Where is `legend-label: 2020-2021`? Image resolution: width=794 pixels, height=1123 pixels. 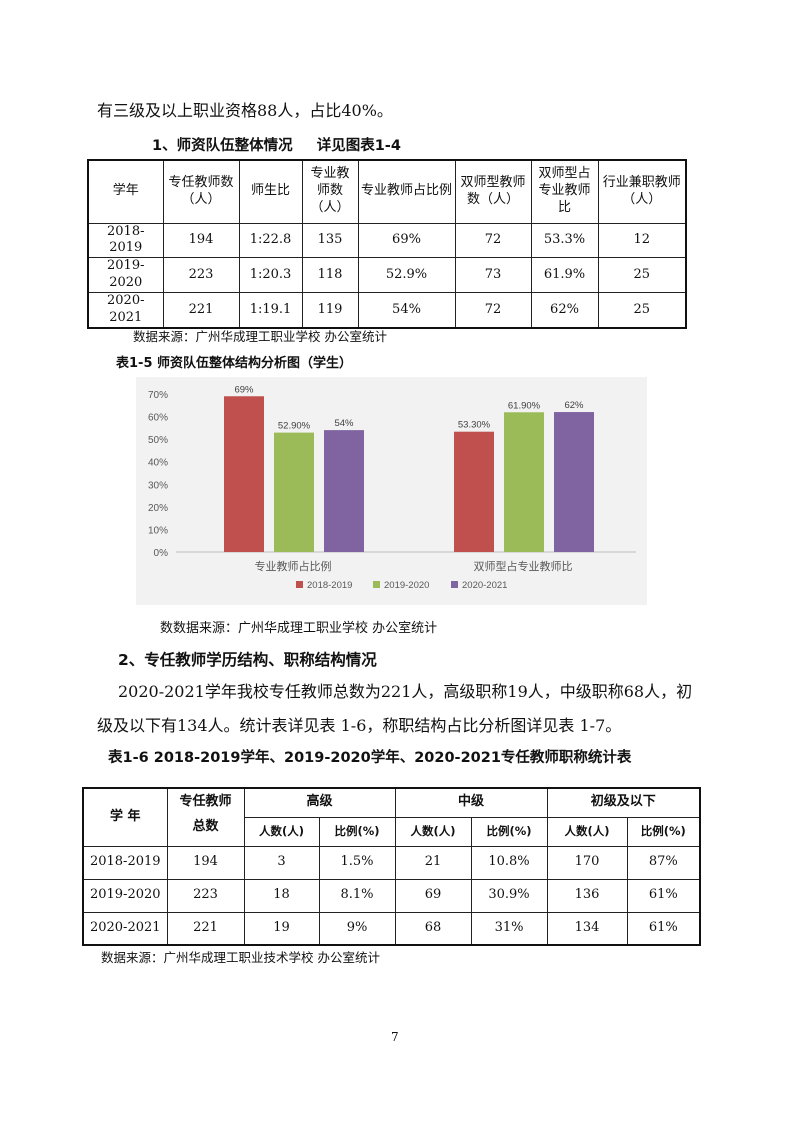 legend-label: 2020-2021 is located at coordinates (484, 585).